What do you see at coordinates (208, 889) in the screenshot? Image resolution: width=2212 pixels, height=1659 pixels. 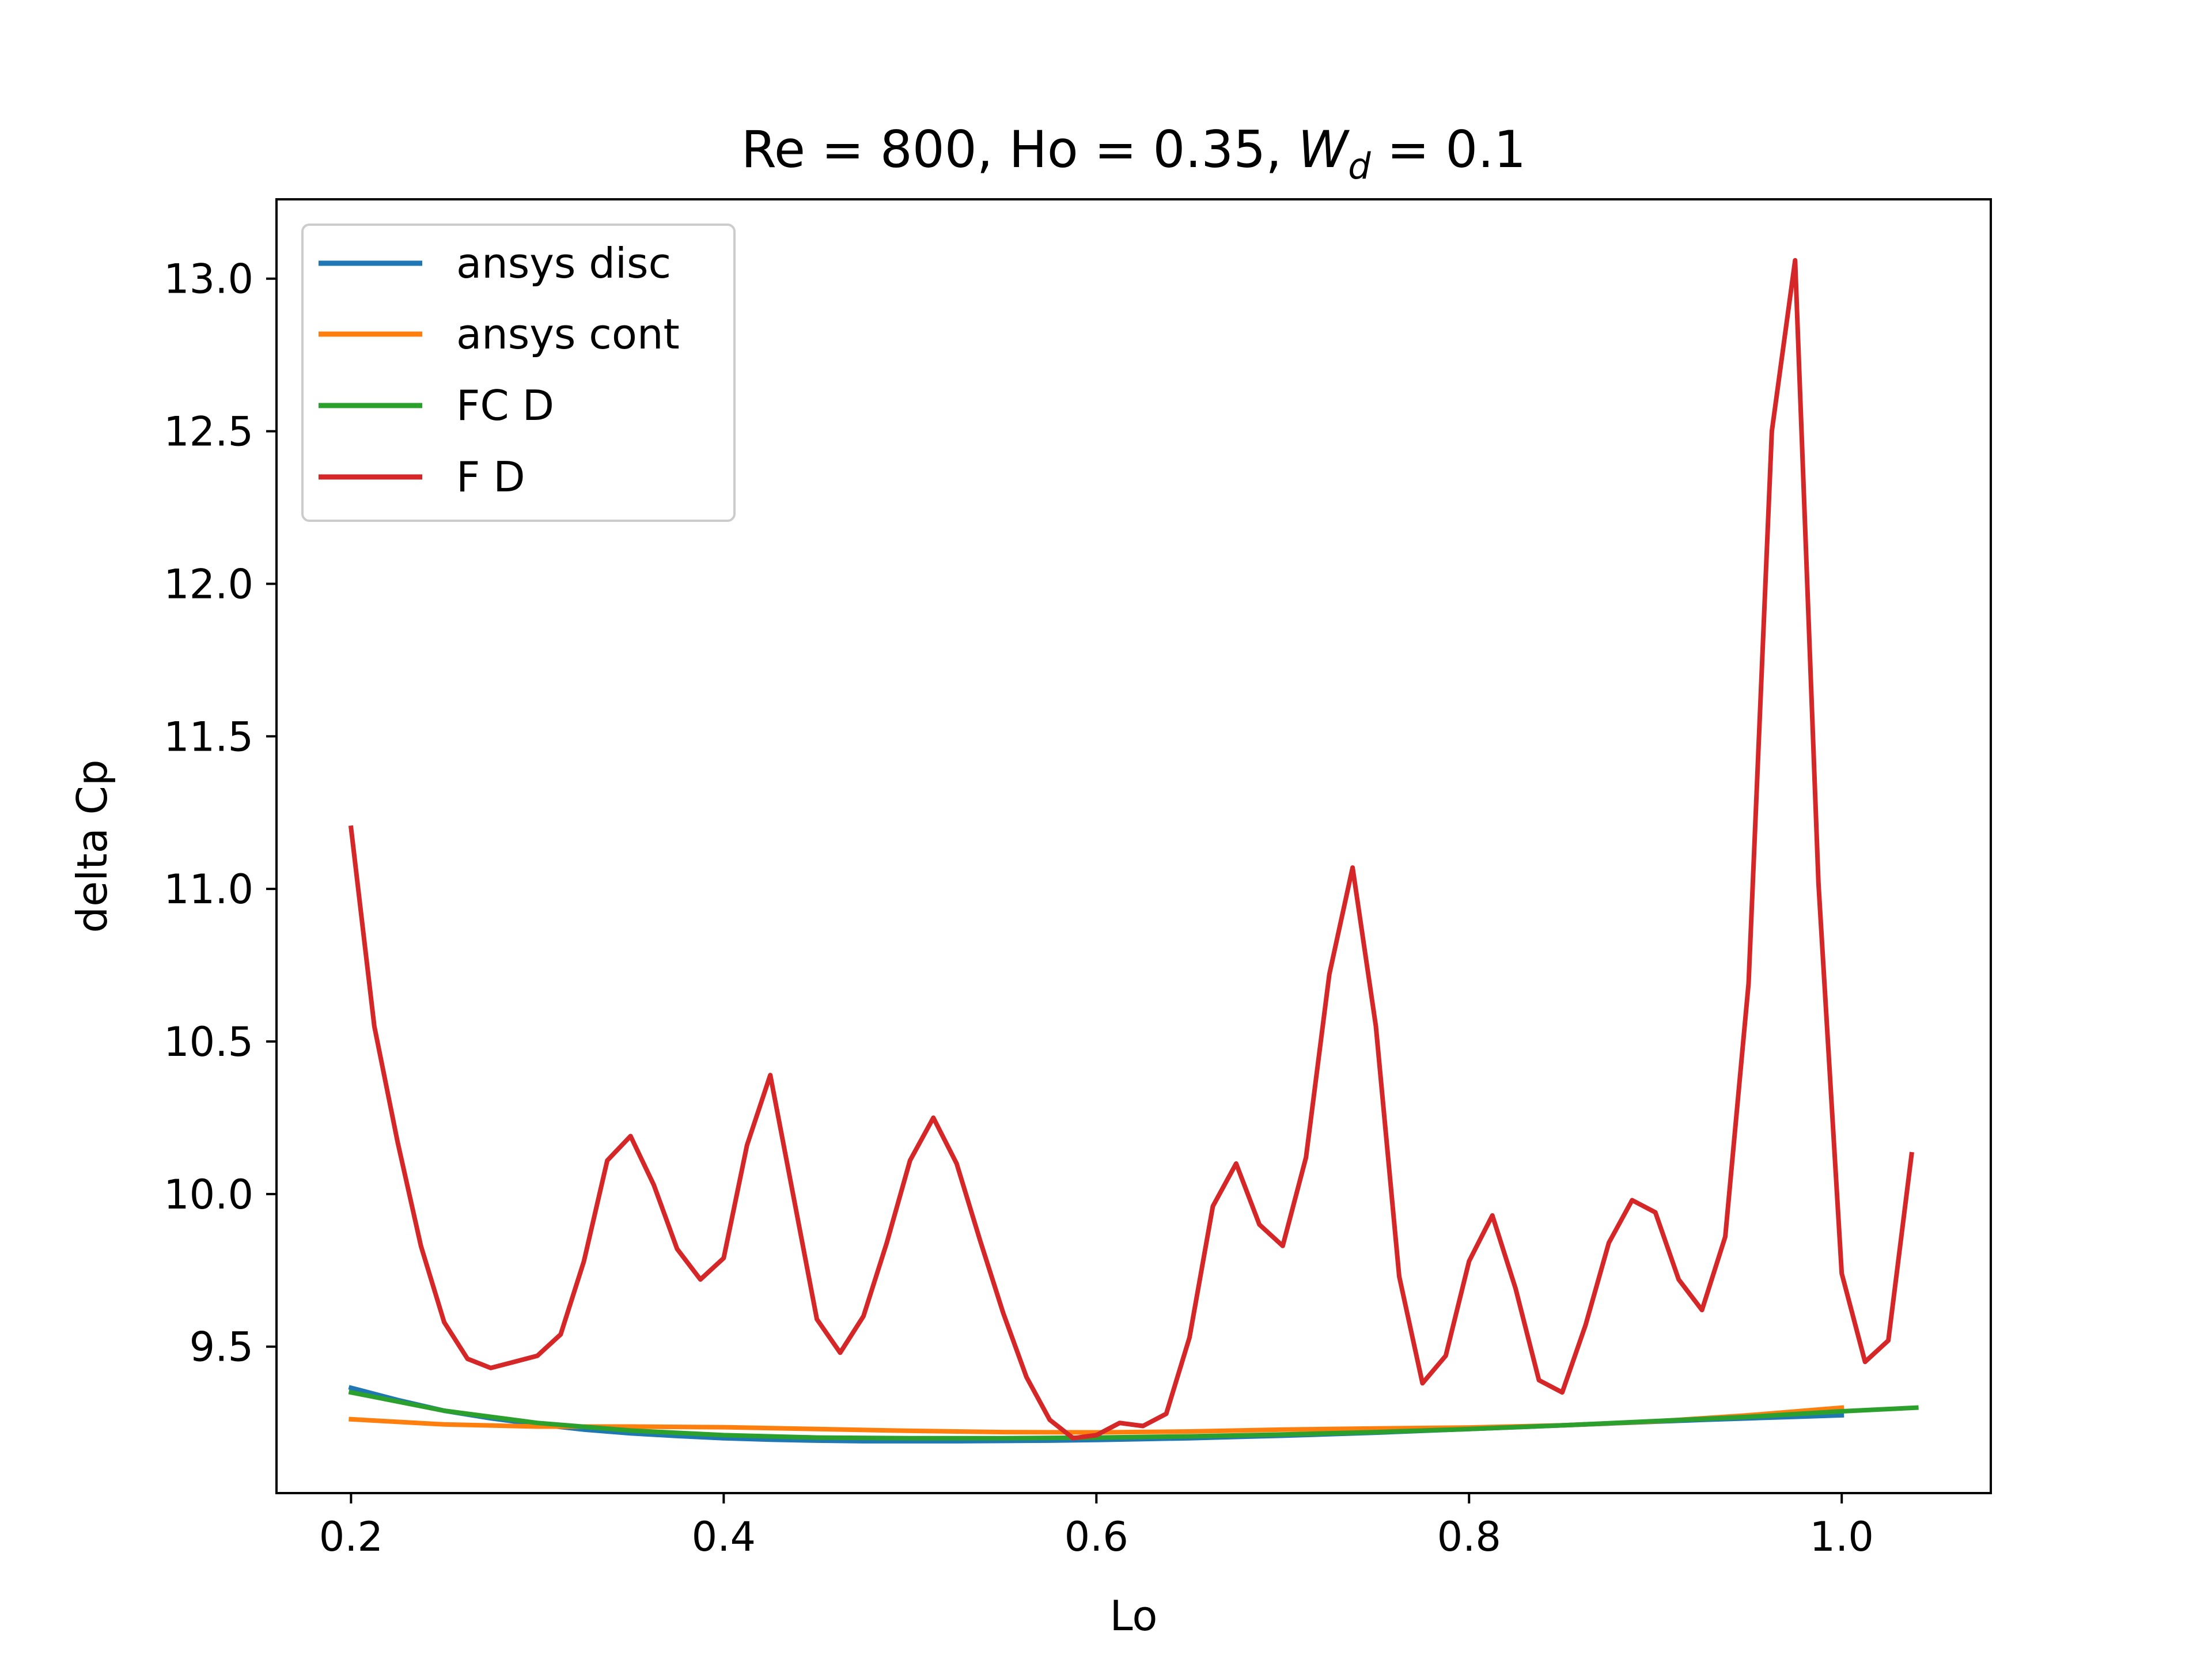 I see `y-tick-label: 11.0` at bounding box center [208, 889].